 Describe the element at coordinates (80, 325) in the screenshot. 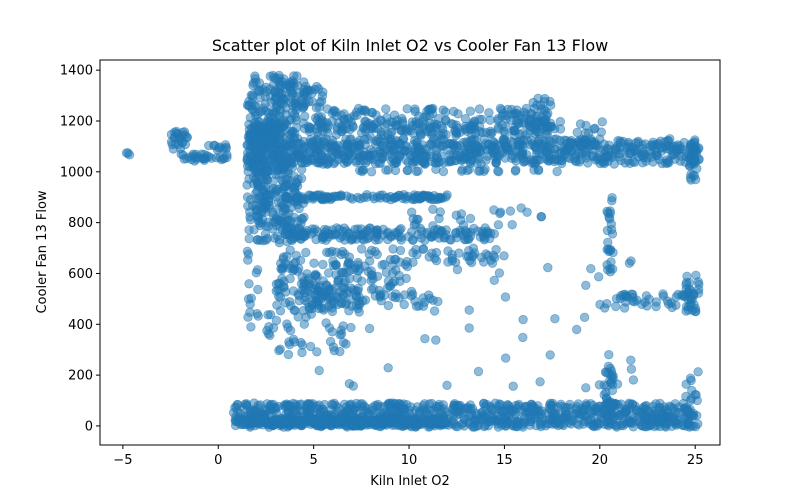

I see `y-tick-label: 400` at that location.